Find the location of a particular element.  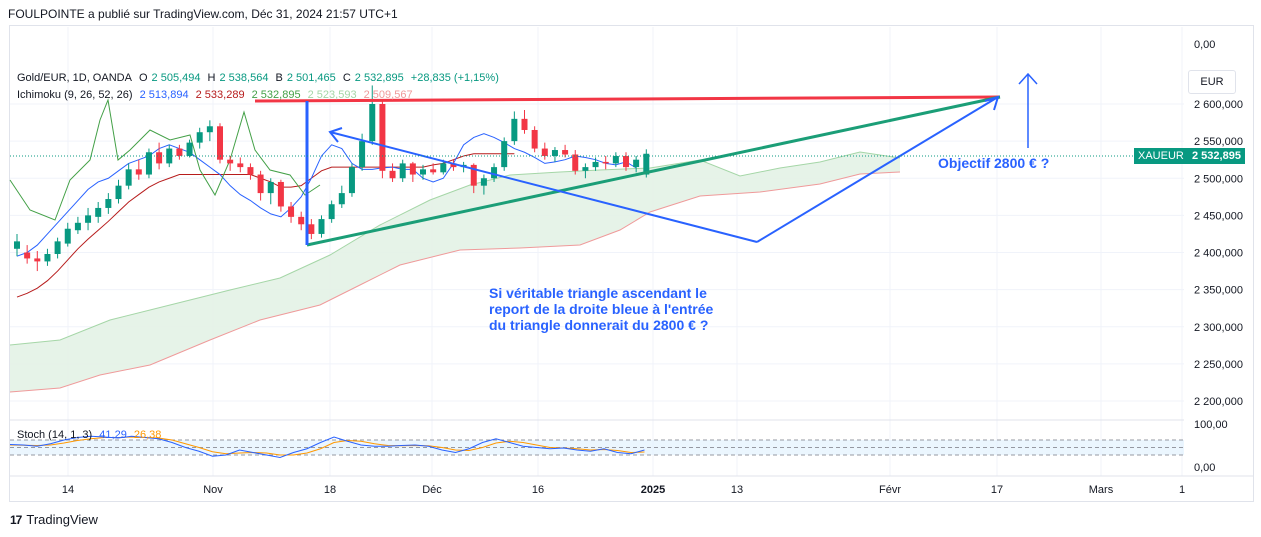

legend-b-label: B is located at coordinates (279, 78).